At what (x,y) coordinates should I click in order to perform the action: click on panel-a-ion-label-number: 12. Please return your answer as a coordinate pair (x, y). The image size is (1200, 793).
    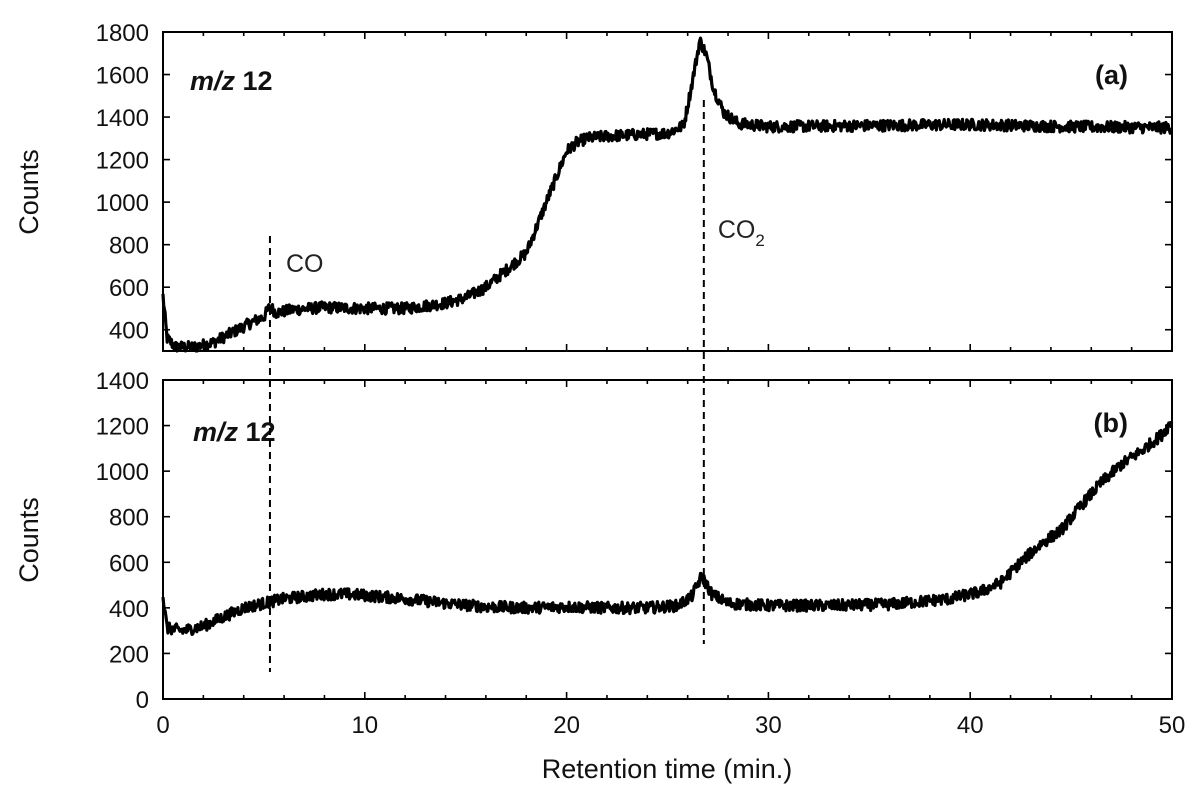
    Looking at the image, I should click on (254, 81).